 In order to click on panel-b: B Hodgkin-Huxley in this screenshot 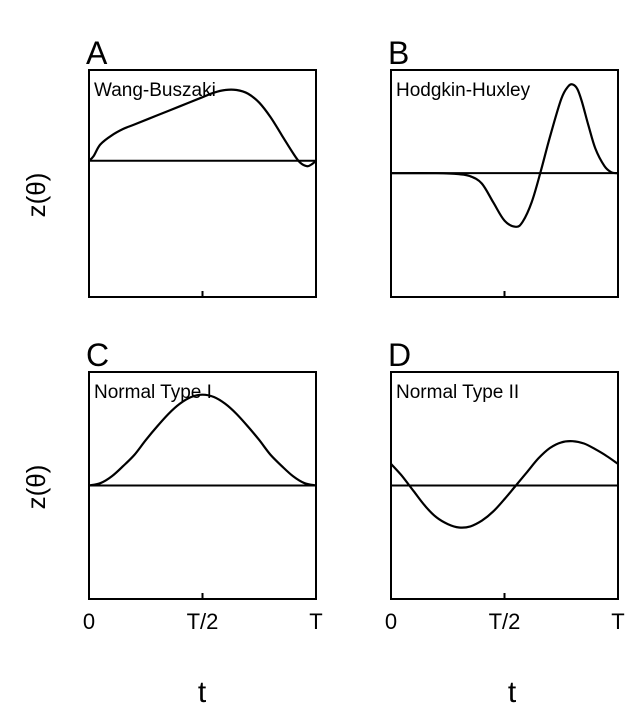, I will do `click(503, 166)`.